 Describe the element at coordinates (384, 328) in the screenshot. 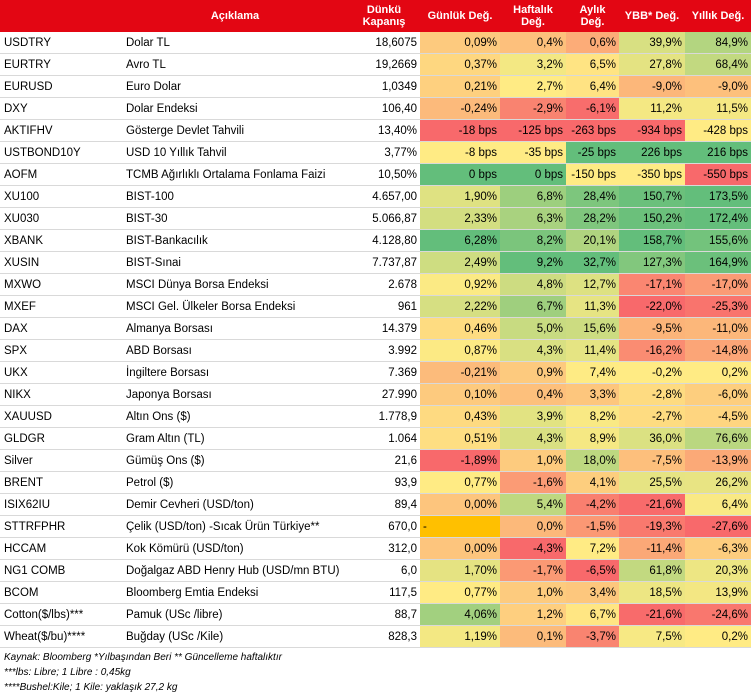

I see `row-close: 14.379` at that location.